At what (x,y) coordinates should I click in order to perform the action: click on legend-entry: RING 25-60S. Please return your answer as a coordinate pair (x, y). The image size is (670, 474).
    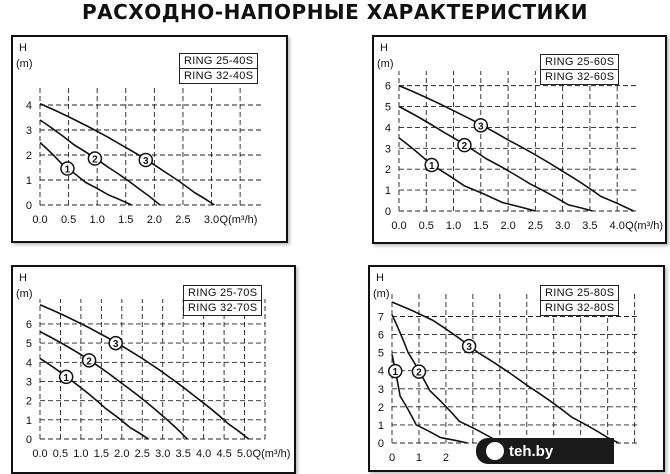
    Looking at the image, I should click on (580, 62).